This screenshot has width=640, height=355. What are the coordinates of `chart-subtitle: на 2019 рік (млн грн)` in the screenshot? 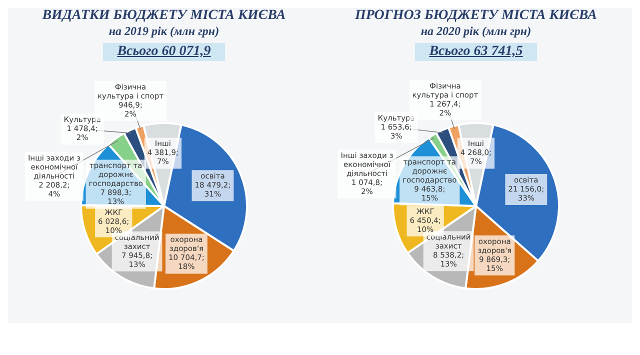 It's located at (164, 31).